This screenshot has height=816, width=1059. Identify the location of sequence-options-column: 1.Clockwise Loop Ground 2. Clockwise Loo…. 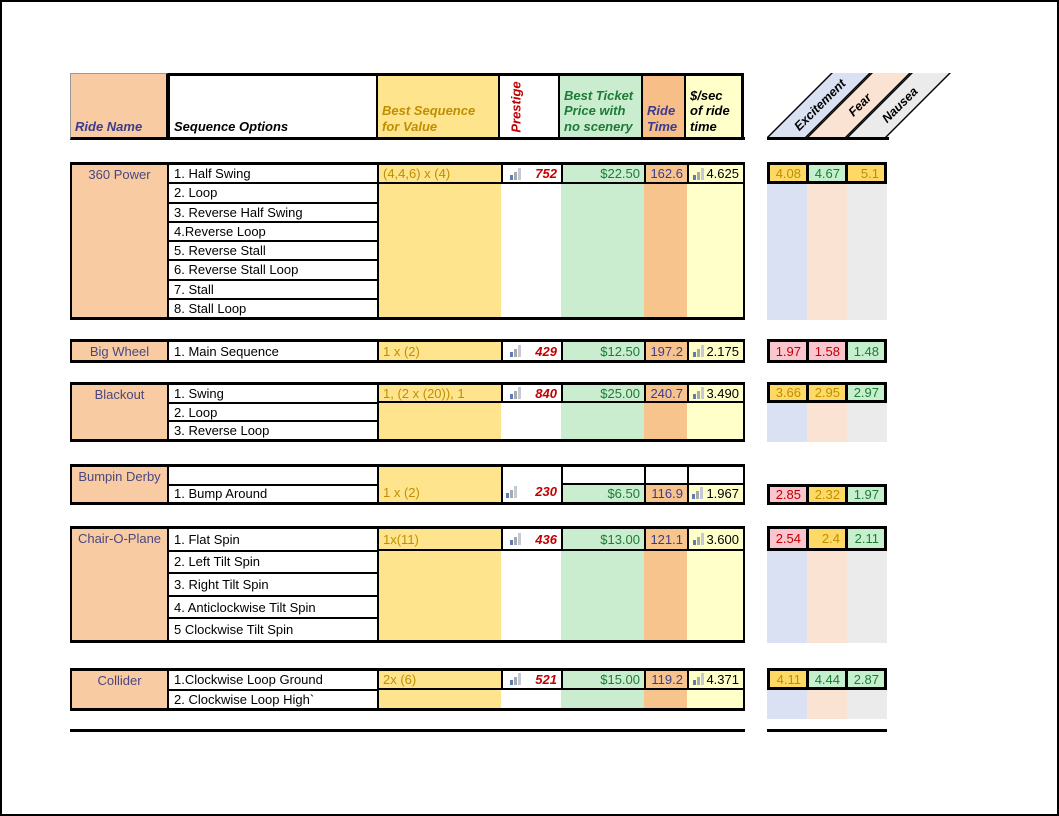
(274, 689).